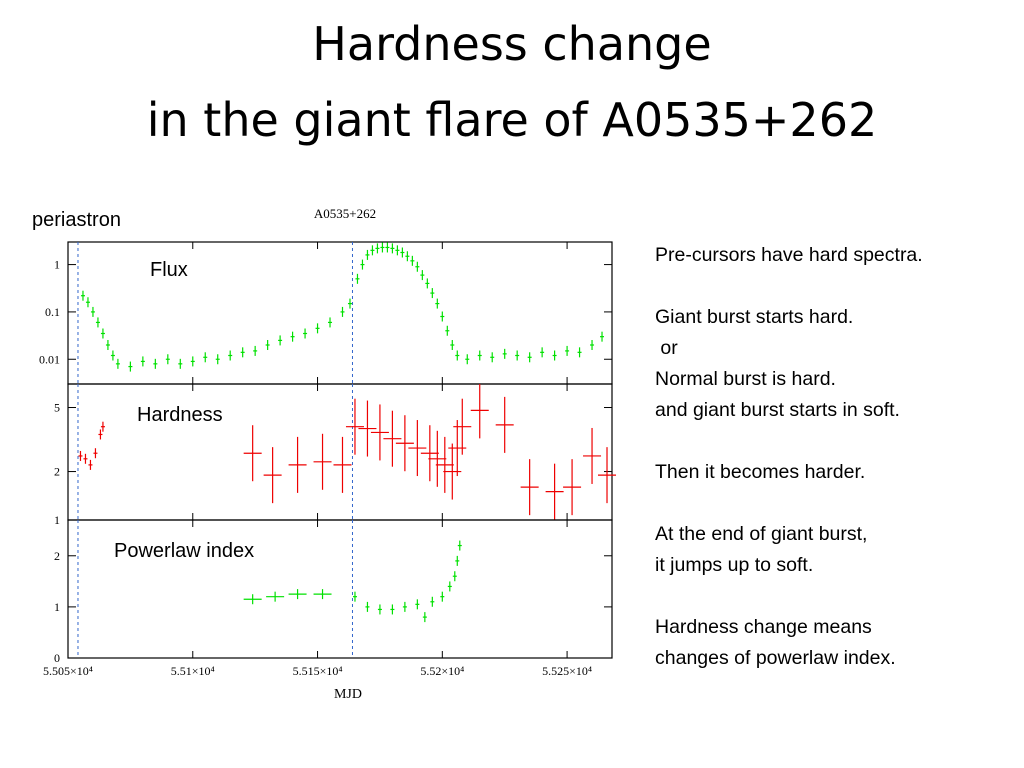 This screenshot has height=768, width=1024. Describe the element at coordinates (318, 671) in the screenshot. I see `x-tick-label: 5.515×10⁴` at that location.